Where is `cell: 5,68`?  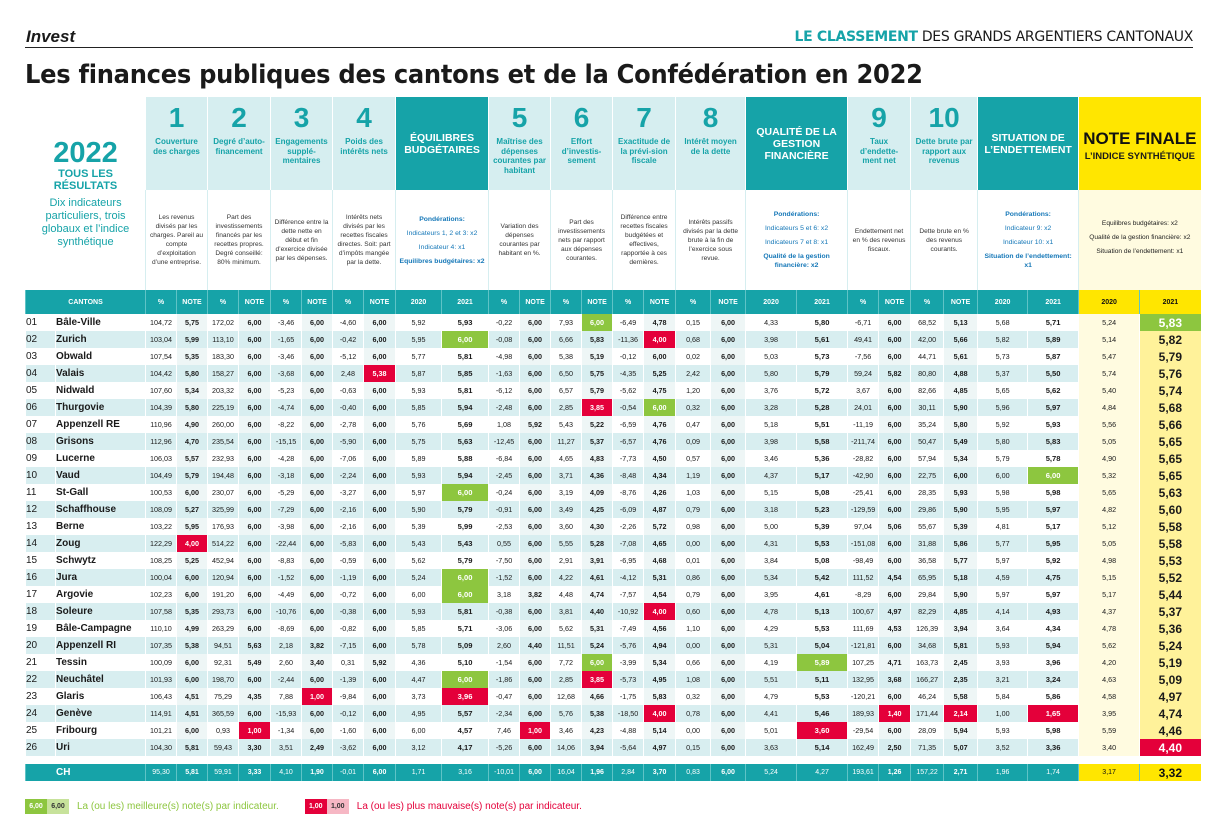
cell: 5,68 is located at coordinates (1170, 407).